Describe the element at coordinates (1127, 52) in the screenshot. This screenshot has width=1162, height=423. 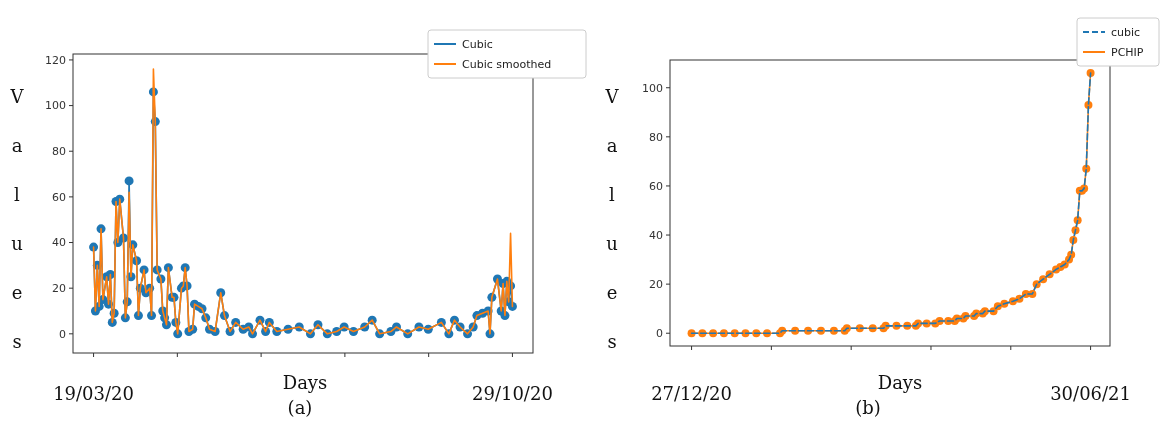
I see `legend-label: PCHIP` at that location.